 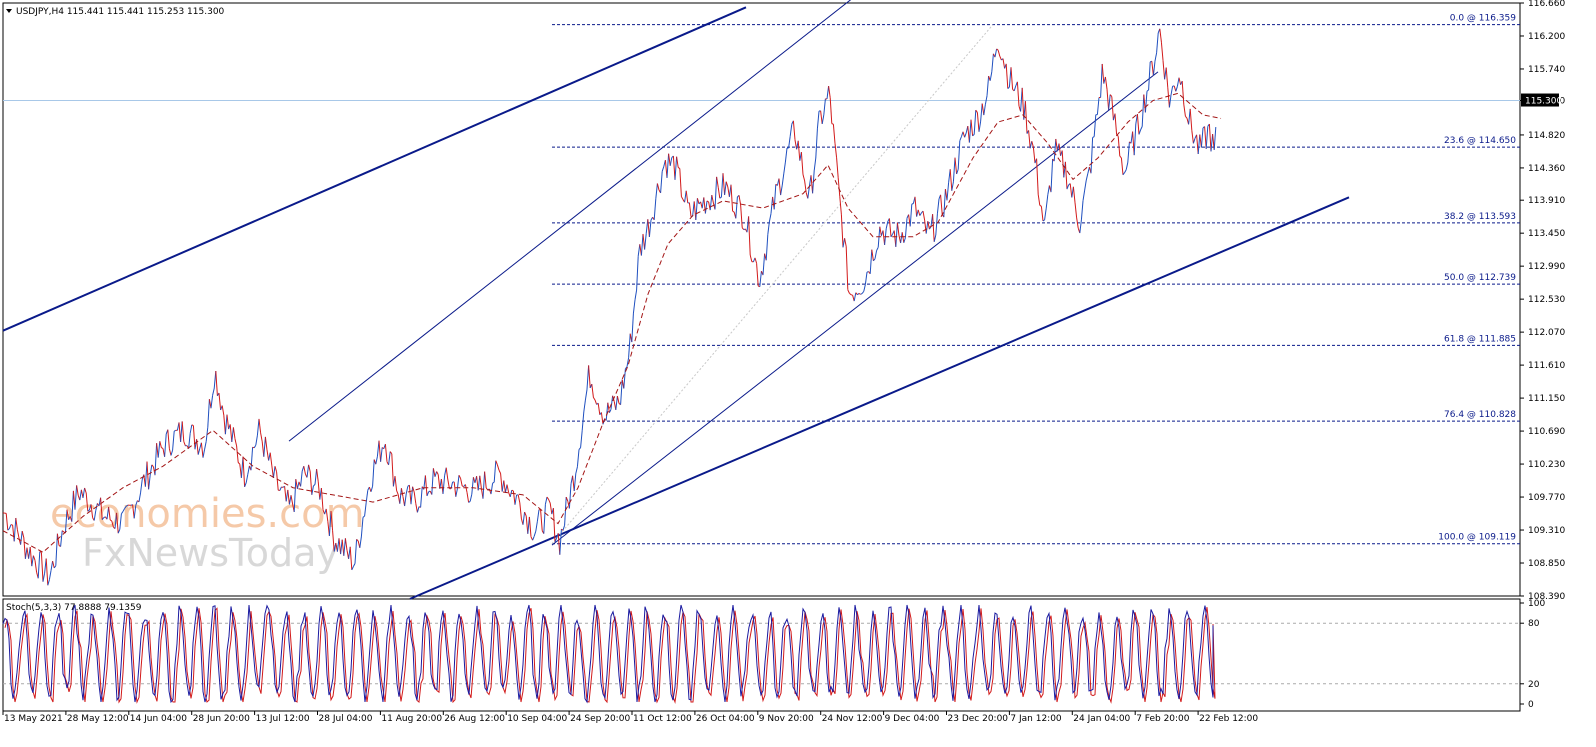 I want to click on time-tick-label: 9 Dec 04:00, so click(x=912, y=719).